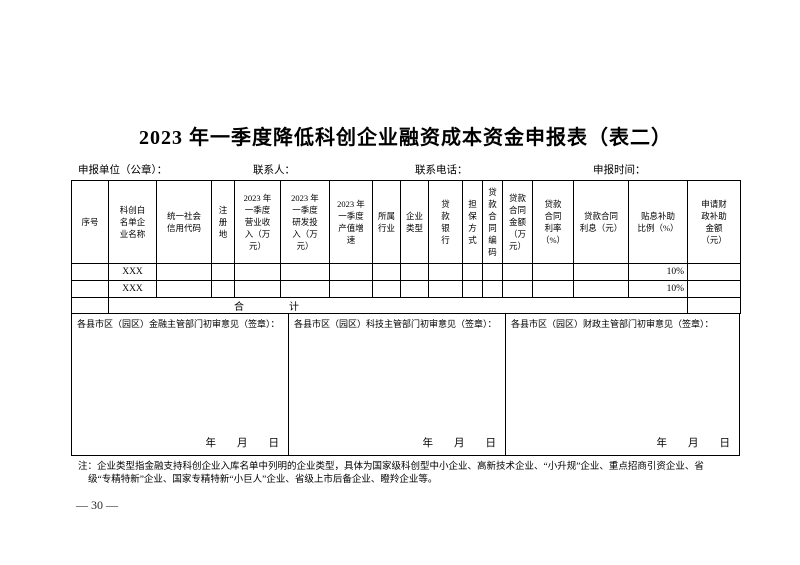 The height and width of the screenshot is (565, 800). I want to click on col-header-credit-code: 统一社会 信用代码, so click(184, 222).